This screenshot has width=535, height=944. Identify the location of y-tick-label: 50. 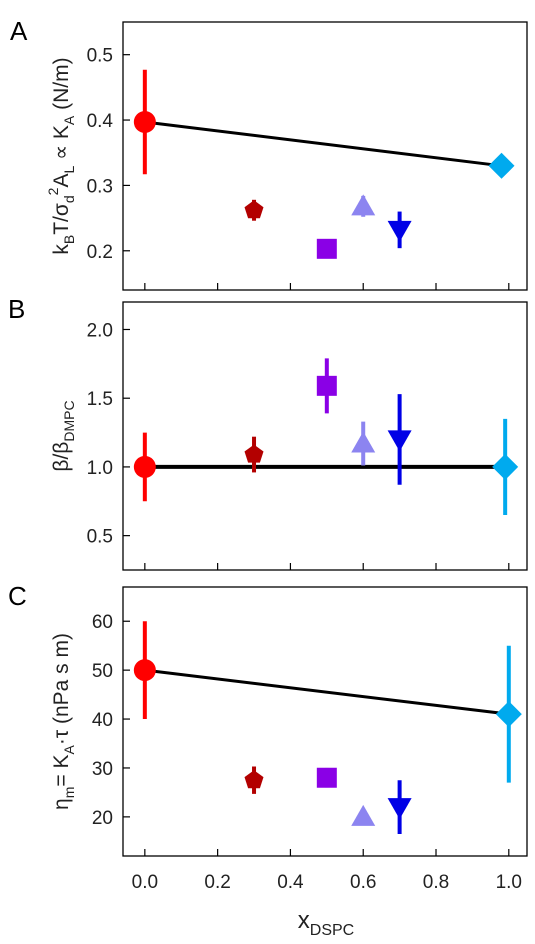
(102, 671).